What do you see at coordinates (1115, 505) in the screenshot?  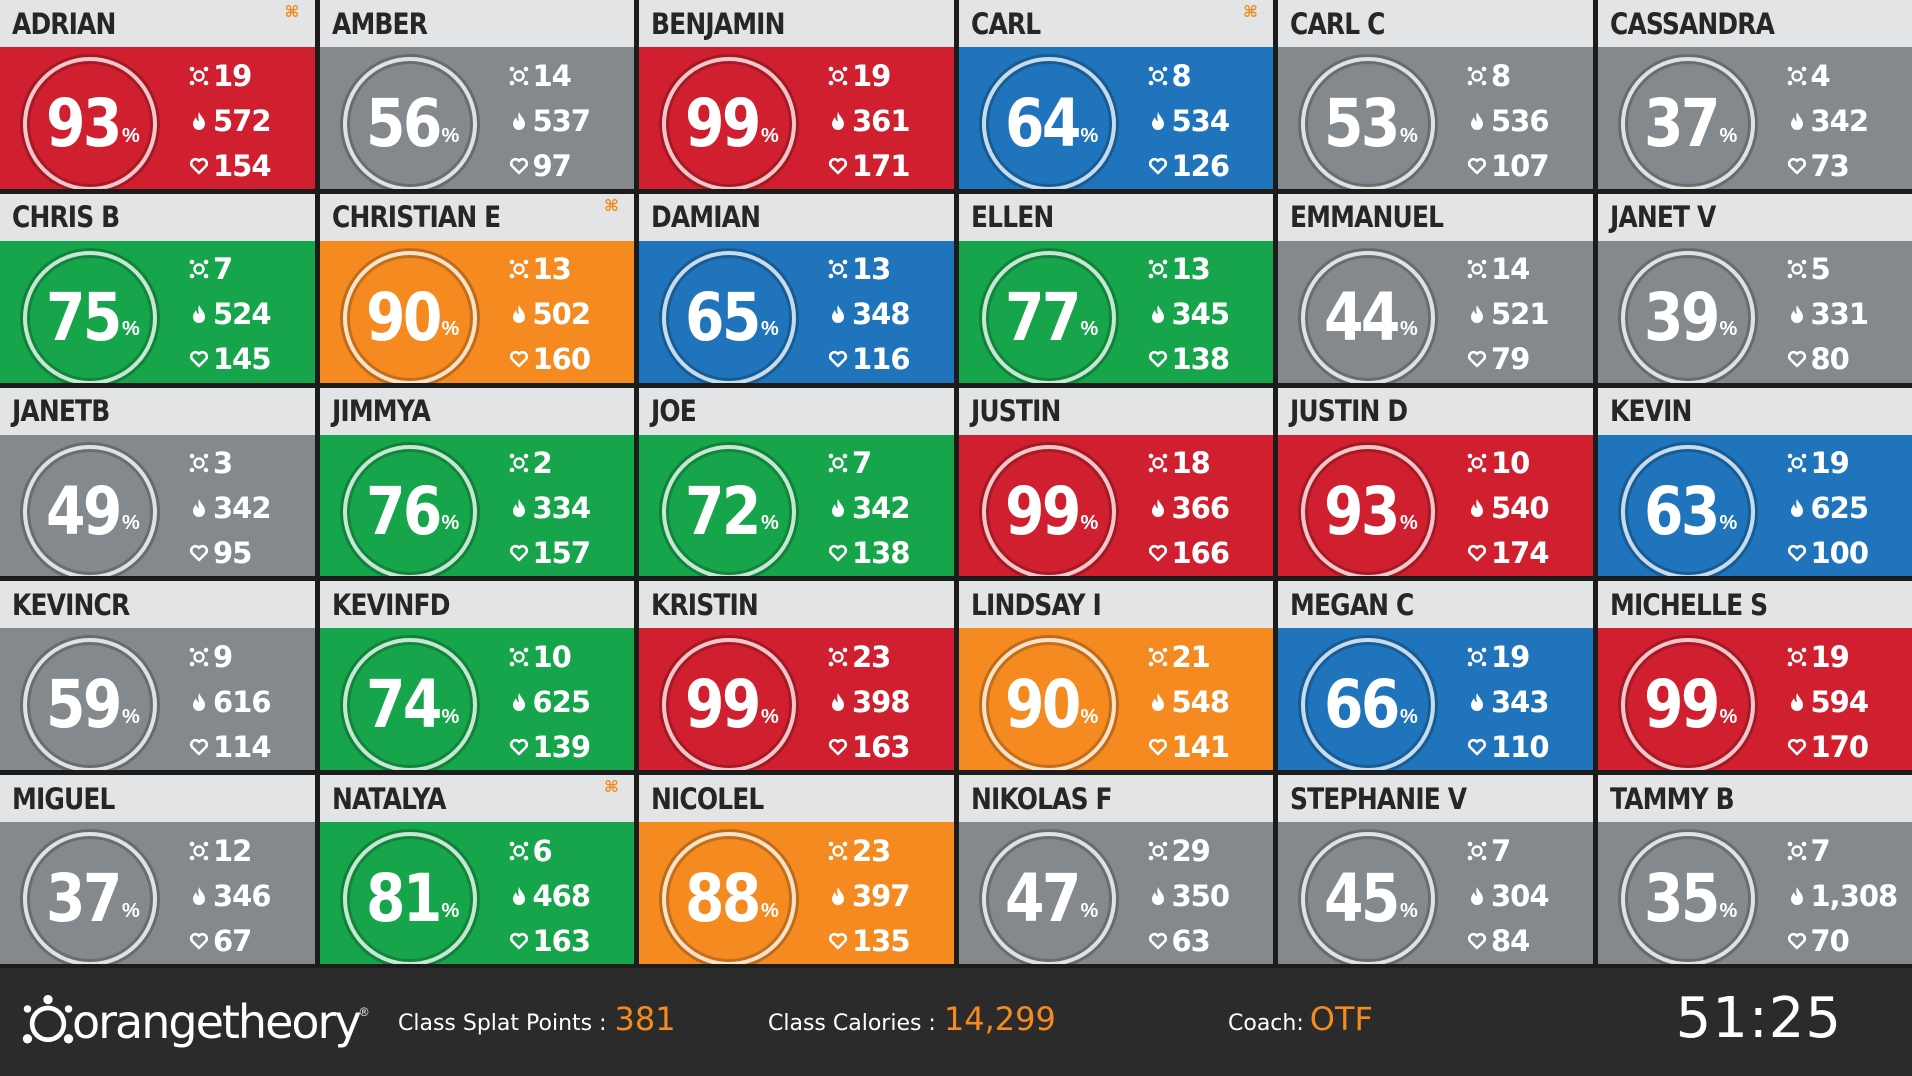 I see `participant-zone-panel: 99% 18 366 166` at bounding box center [1115, 505].